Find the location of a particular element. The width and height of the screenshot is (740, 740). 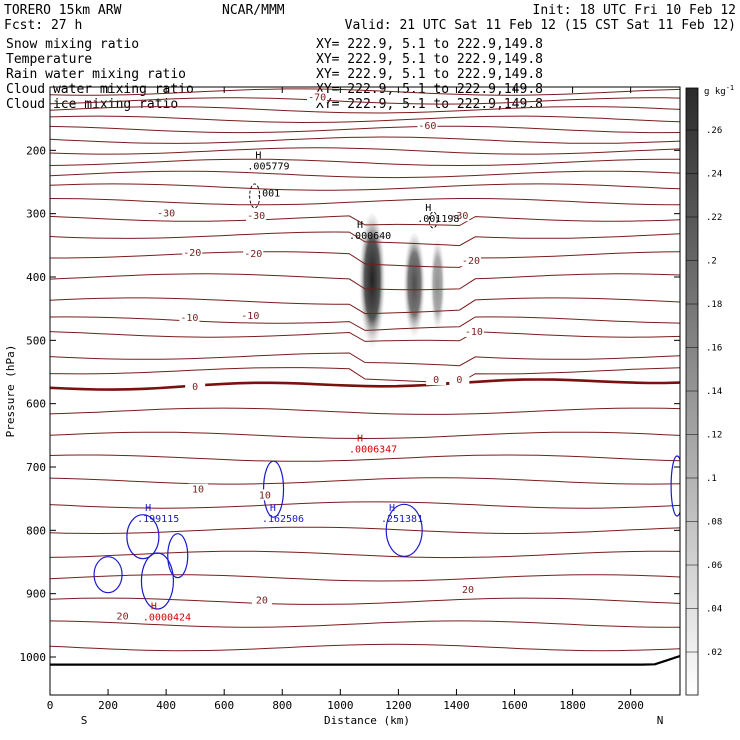

terrain-line is located at coordinates (365, 660).